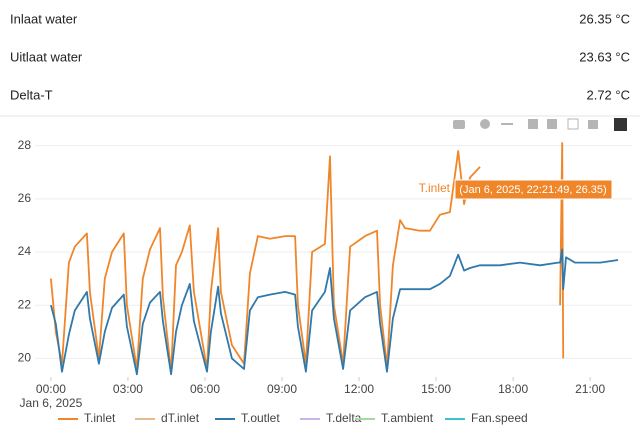 The height and width of the screenshot is (446, 640). I want to click on legend-label: T.inlet, so click(100, 418).